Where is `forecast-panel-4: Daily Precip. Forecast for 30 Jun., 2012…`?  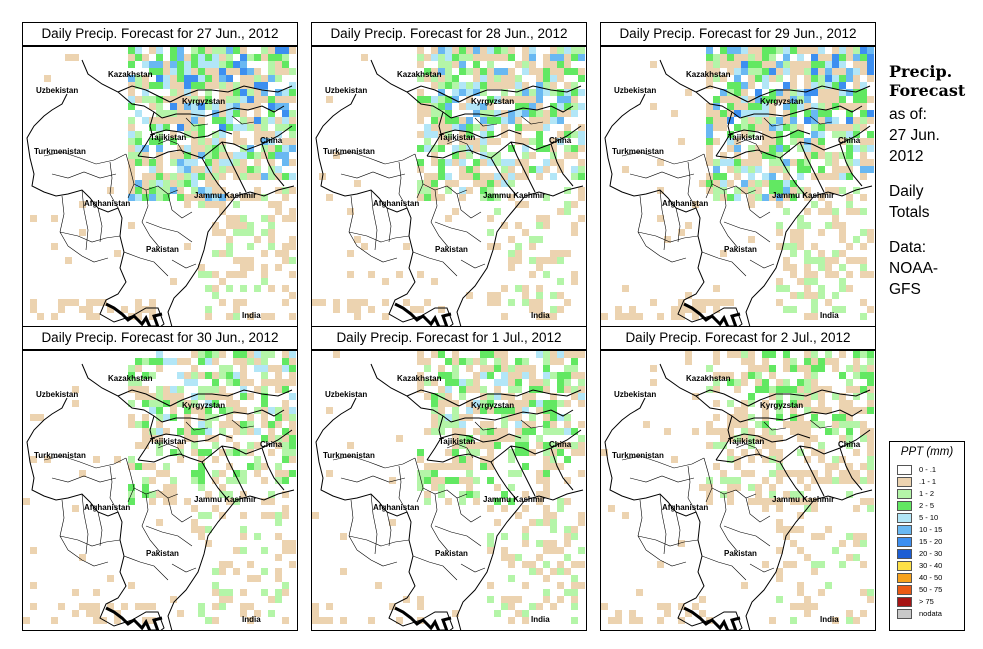
forecast-panel-4: Daily Precip. Forecast for 30 Jun., 2012… is located at coordinates (160, 478).